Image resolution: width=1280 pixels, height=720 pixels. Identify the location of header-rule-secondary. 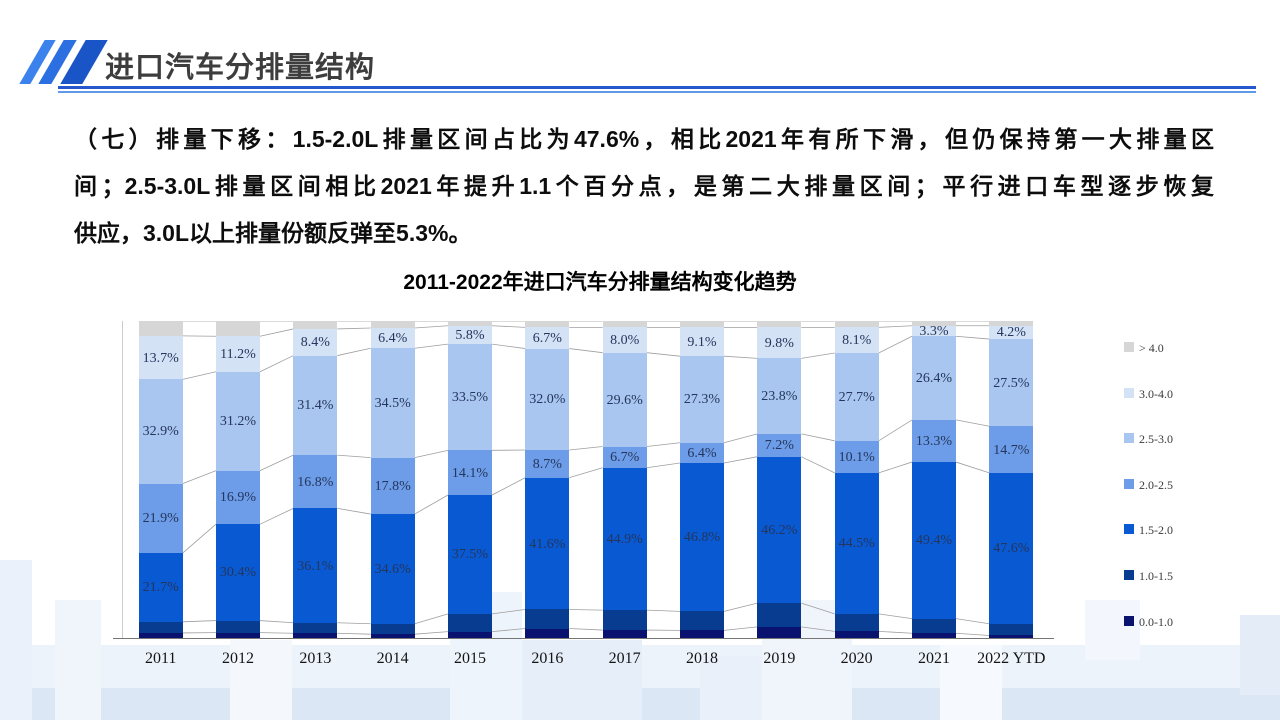
(657, 92).